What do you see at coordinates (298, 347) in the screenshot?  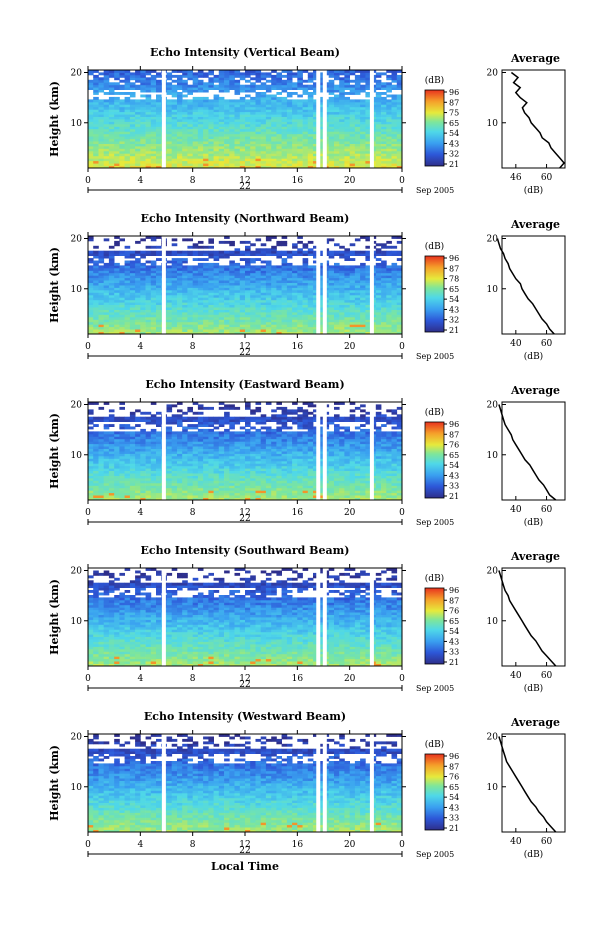 I see `x-tick-label: 16` at bounding box center [298, 347].